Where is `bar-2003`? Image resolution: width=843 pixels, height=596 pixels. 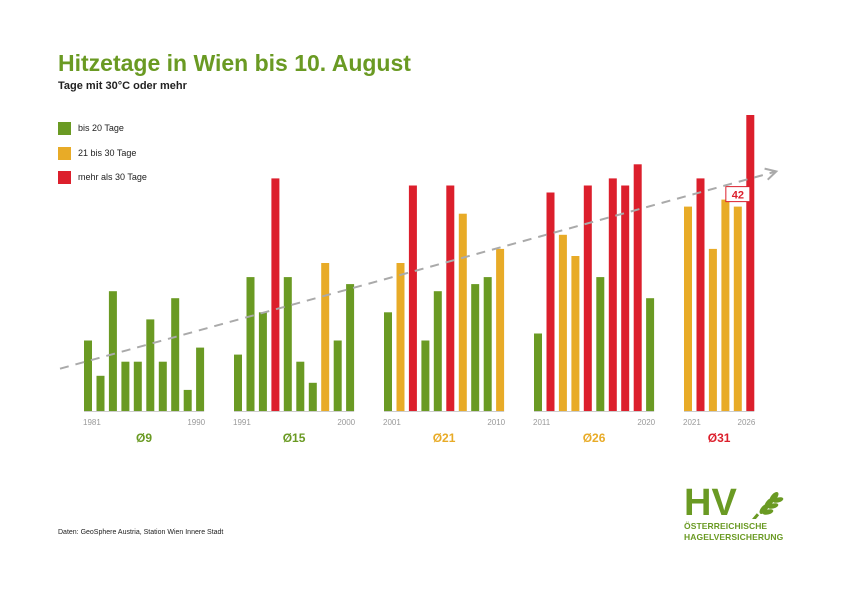 bar-2003 is located at coordinates (412, 298).